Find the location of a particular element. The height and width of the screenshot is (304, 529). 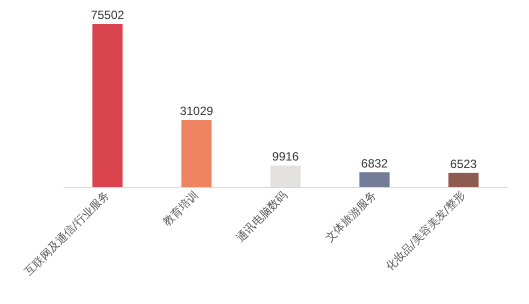

data-label: 6832 is located at coordinates (374, 163).